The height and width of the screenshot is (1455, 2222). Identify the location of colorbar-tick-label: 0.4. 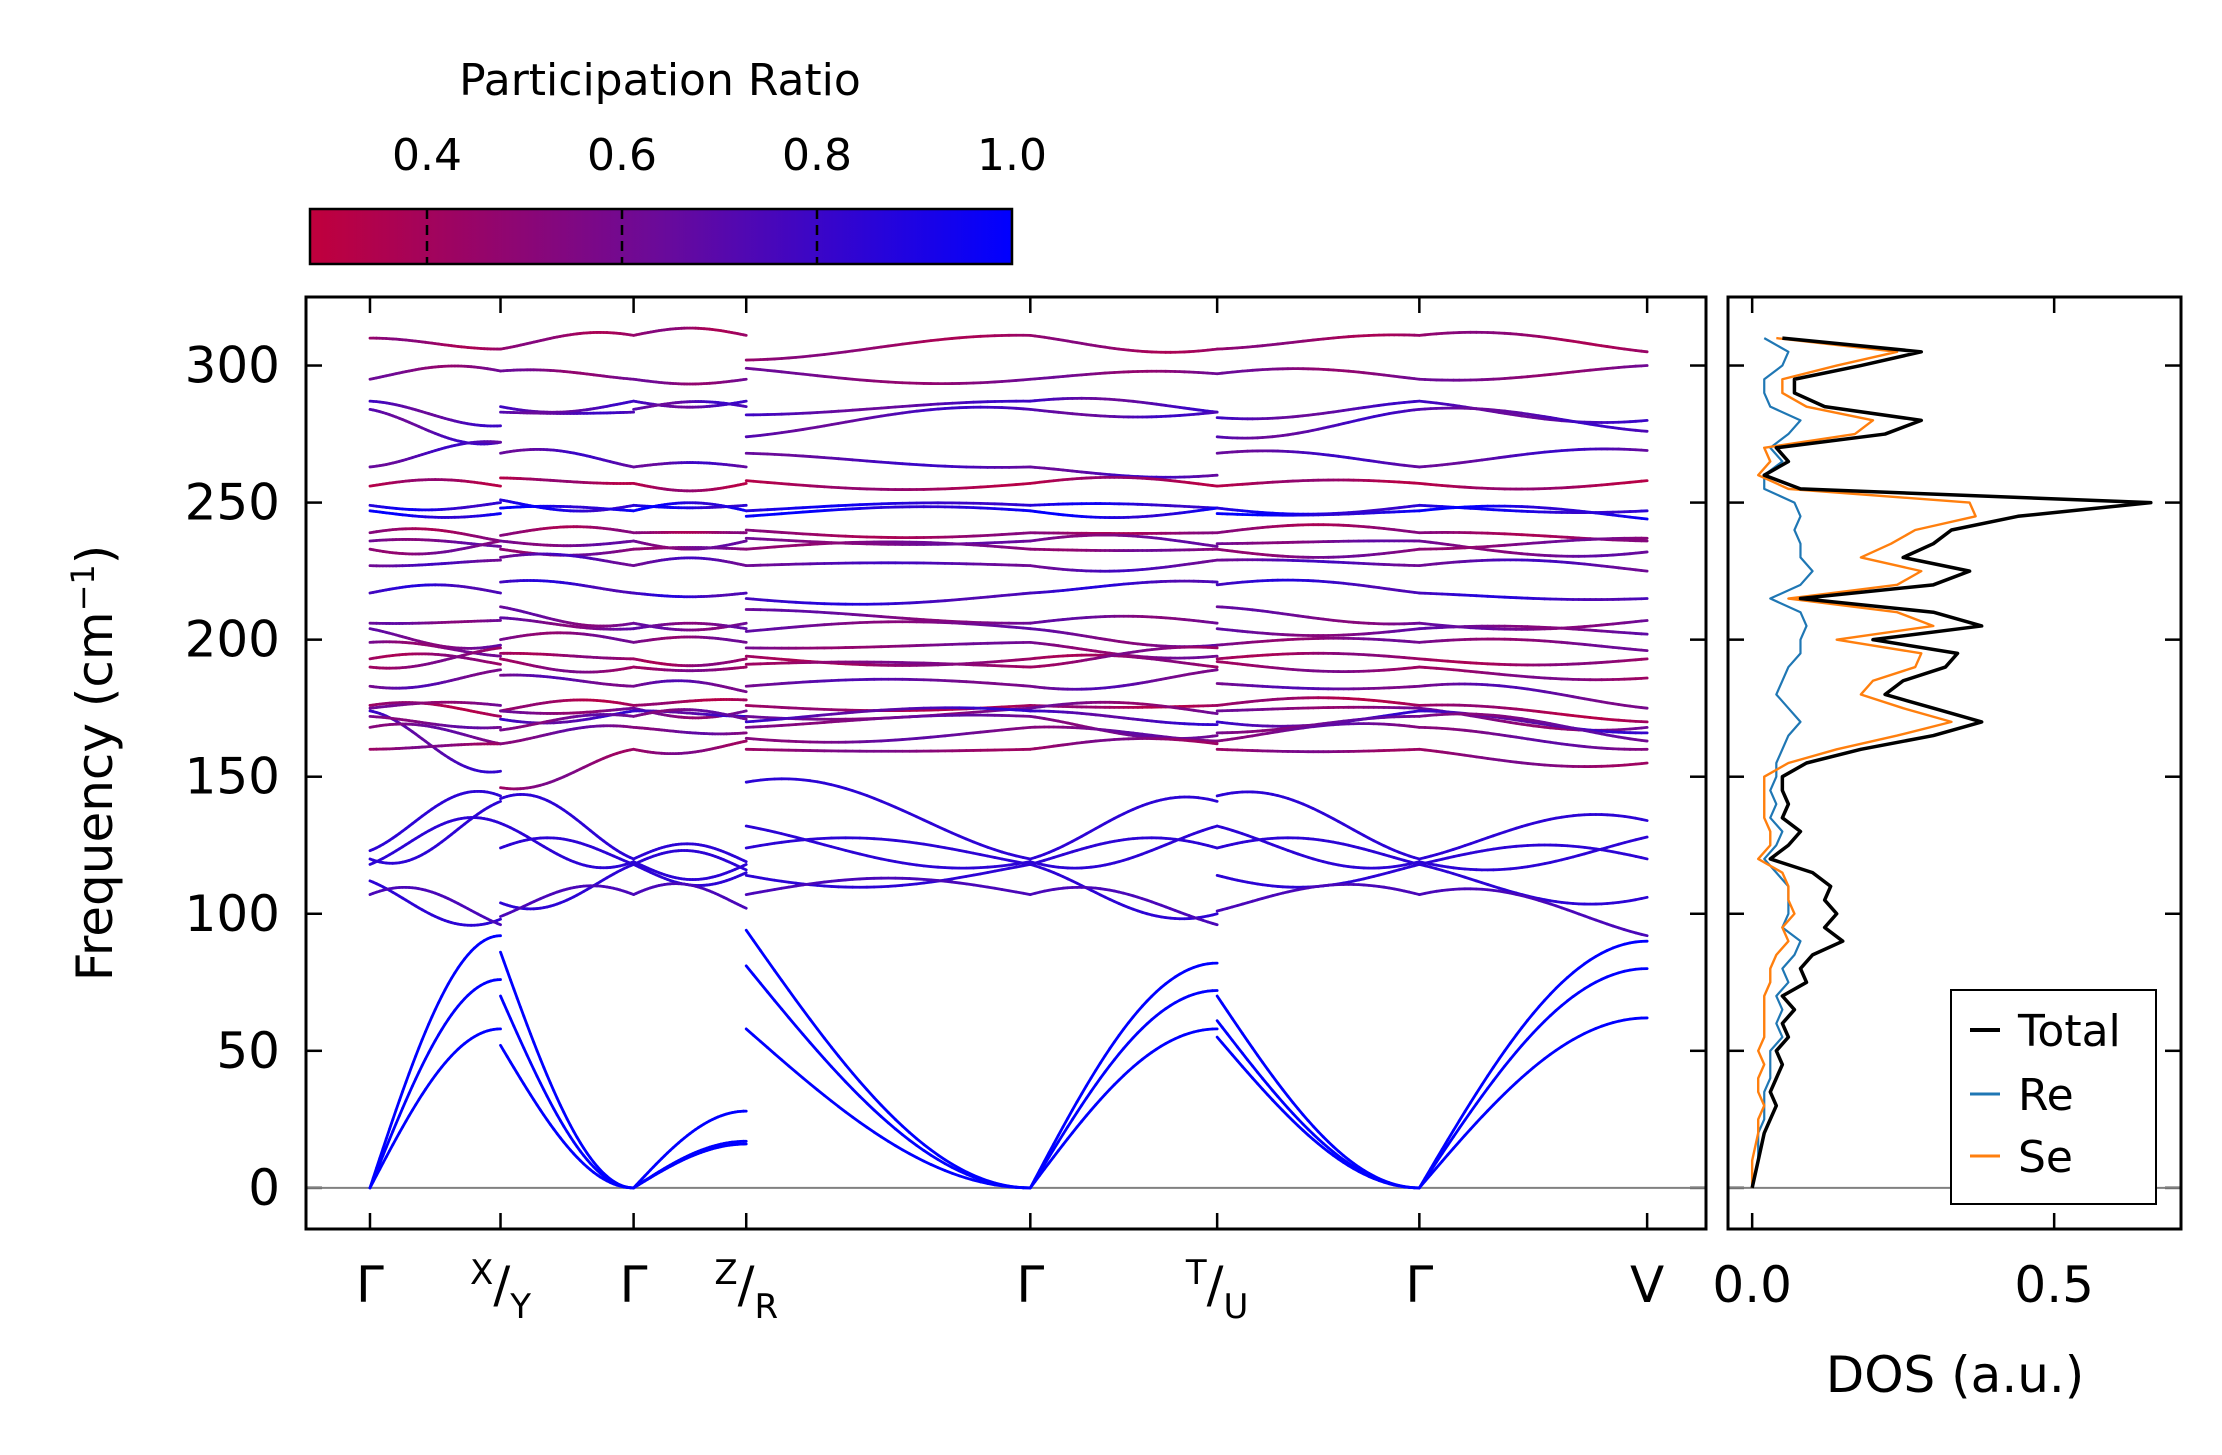
(427, 155).